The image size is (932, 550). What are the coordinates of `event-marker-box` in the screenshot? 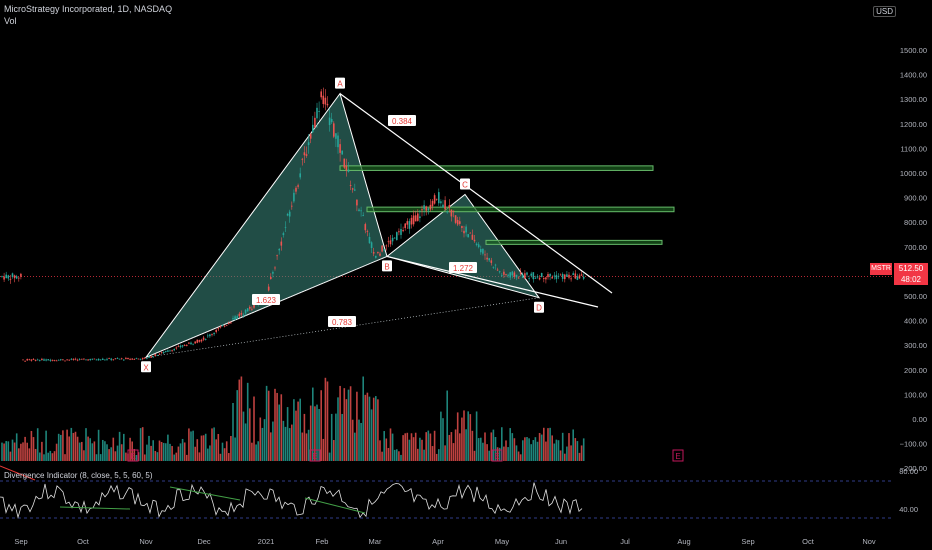 It's located at (133, 455).